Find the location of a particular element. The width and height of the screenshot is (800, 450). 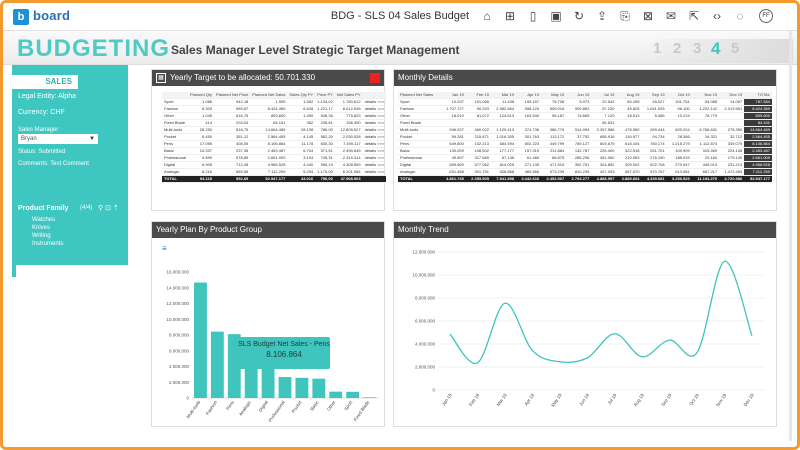

table-cell: 301.763 is located at coordinates (529, 137).